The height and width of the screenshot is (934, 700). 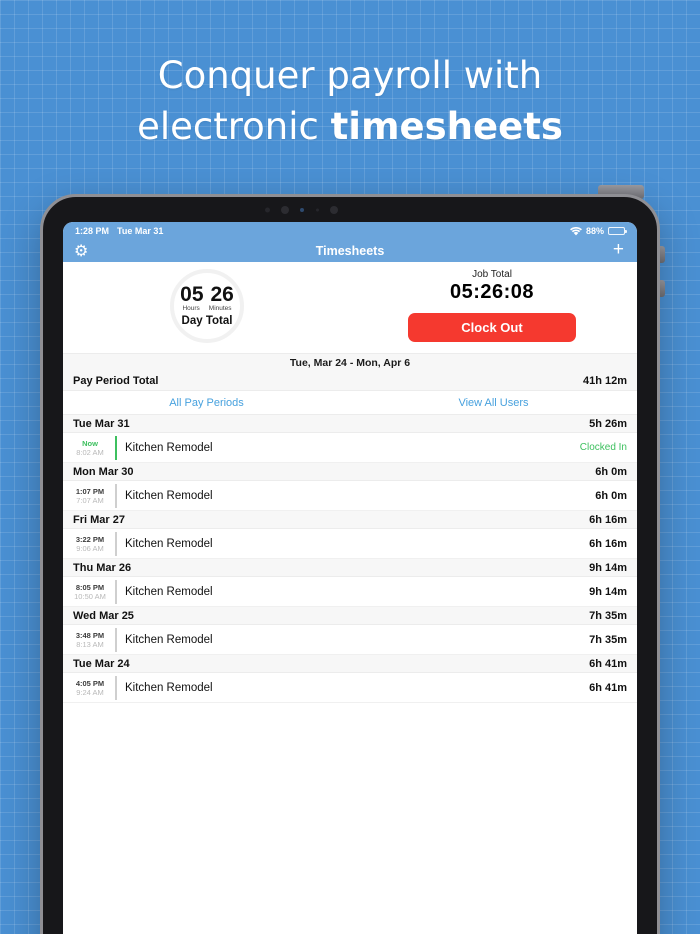 What do you see at coordinates (617, 231) in the screenshot?
I see `battery-icon` at bounding box center [617, 231].